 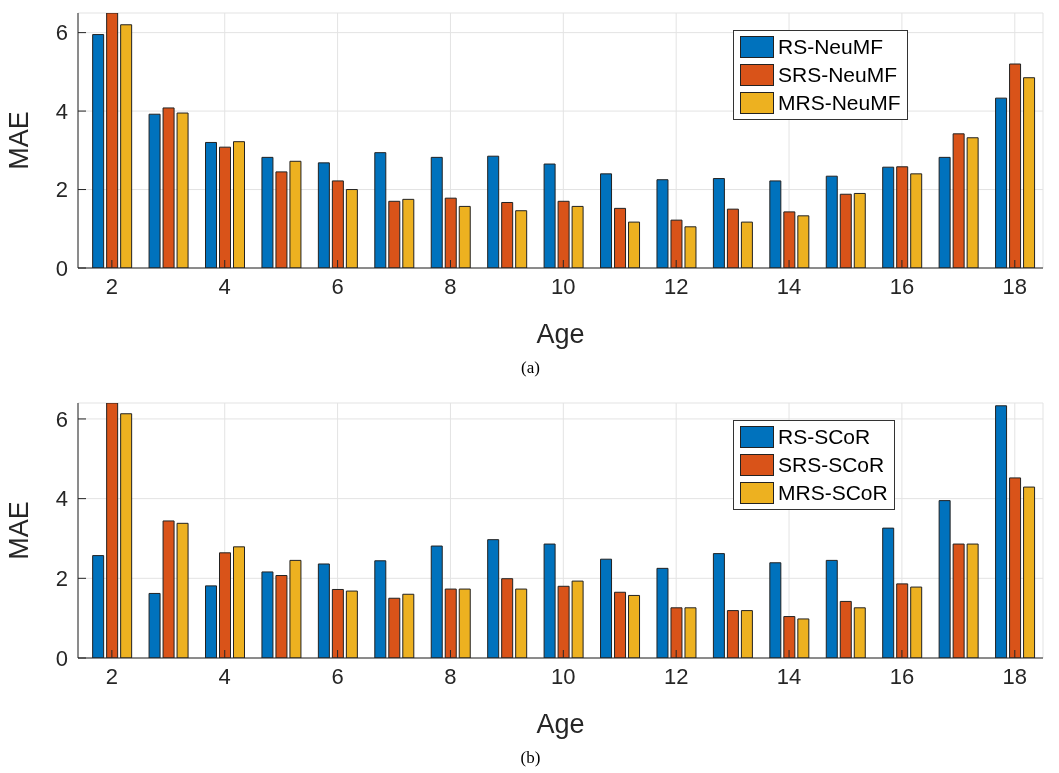 I want to click on legend-label: MRS-SCoR, so click(x=833, y=493).